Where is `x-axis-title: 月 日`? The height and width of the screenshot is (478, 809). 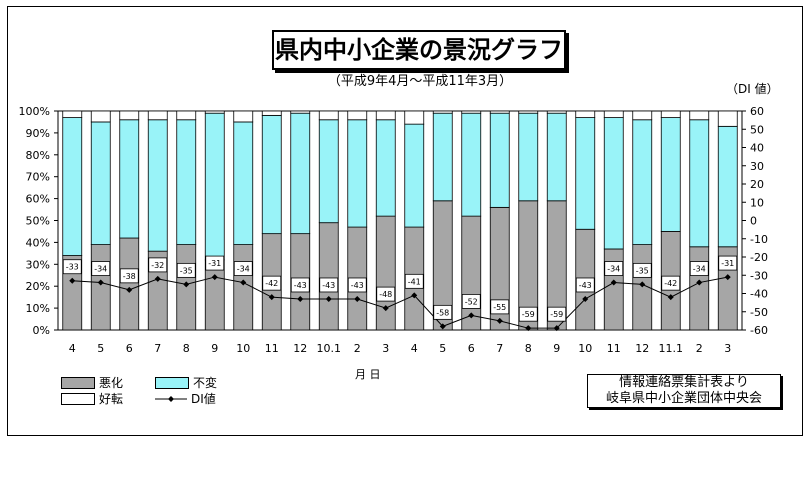
x-axis-title: 月 日 is located at coordinates (368, 374).